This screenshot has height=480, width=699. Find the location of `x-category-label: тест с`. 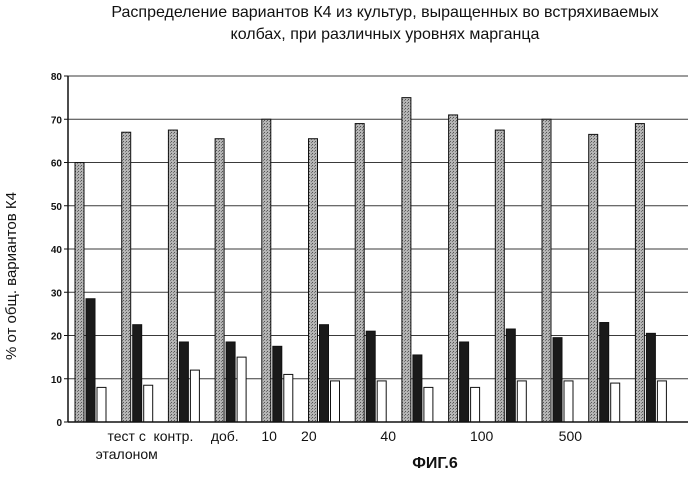

x-category-label: тест с is located at coordinates (127, 436).